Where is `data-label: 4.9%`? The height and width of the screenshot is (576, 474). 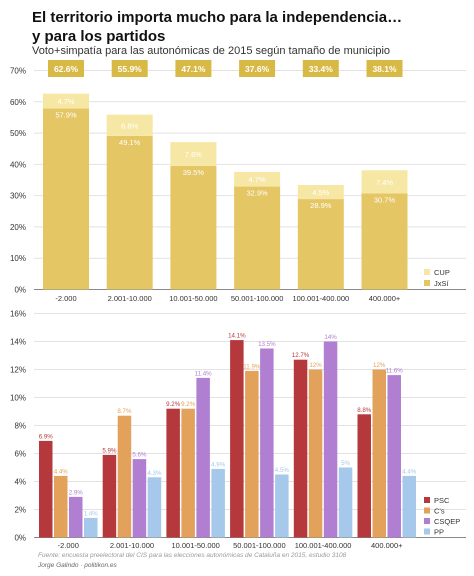 data-label: 4.9% is located at coordinates (218, 464).